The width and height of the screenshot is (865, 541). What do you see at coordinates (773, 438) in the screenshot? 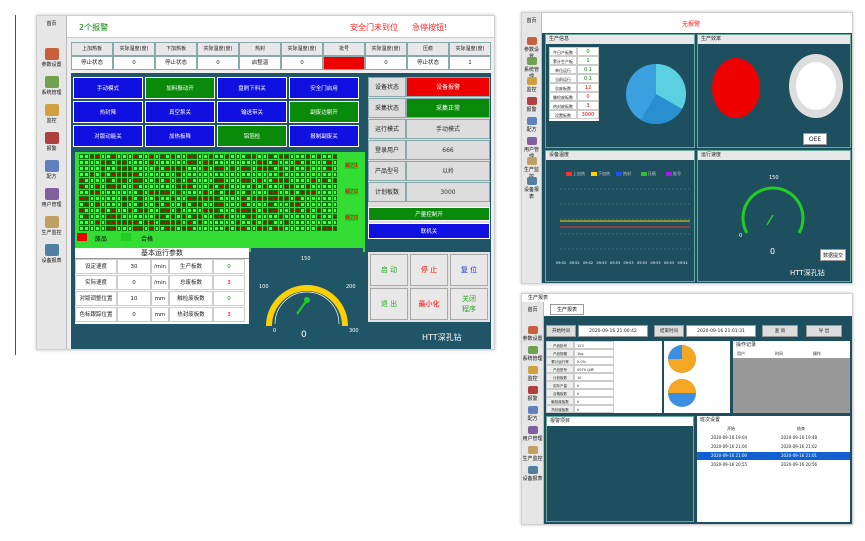
I see `shift-row: 2020-09-16 19:04 2020-09-16 19:48` at bounding box center [773, 438].